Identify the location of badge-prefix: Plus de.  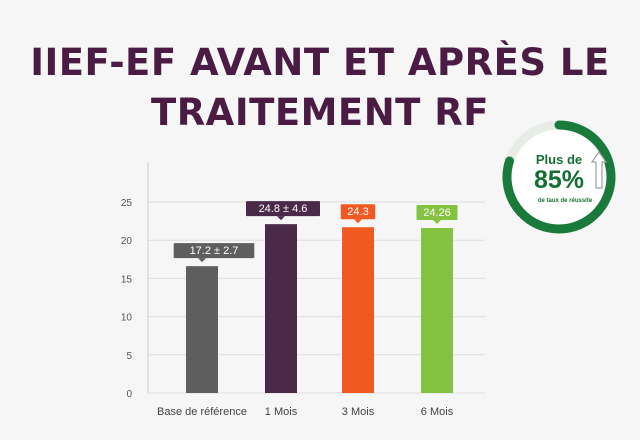
(559, 159).